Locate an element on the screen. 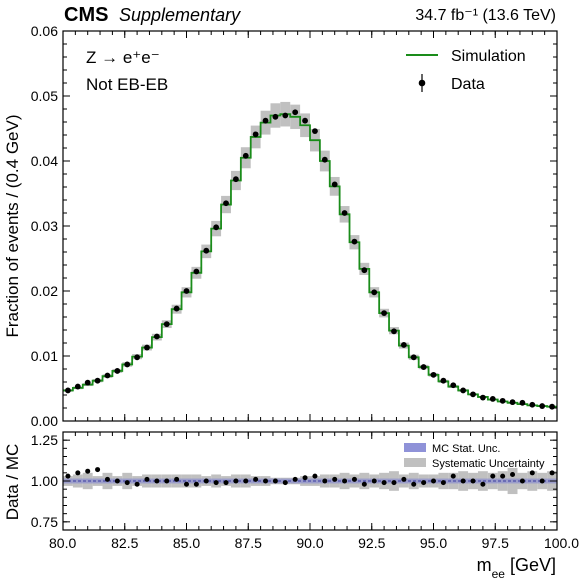 The height and width of the screenshot is (578, 580). main-y-tick-label: 0.02 is located at coordinates (44, 291).